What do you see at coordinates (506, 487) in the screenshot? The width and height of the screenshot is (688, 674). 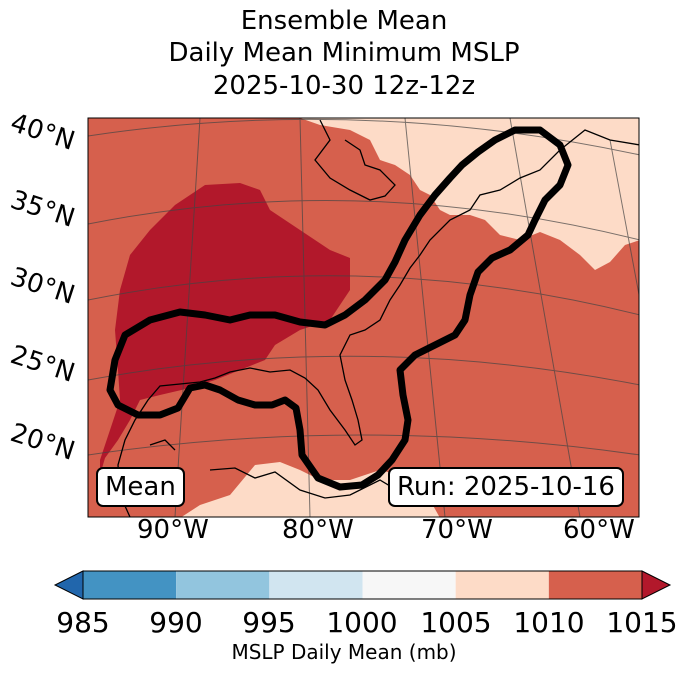 I see `run-box-label: Run: 2025-10-16` at bounding box center [506, 487].